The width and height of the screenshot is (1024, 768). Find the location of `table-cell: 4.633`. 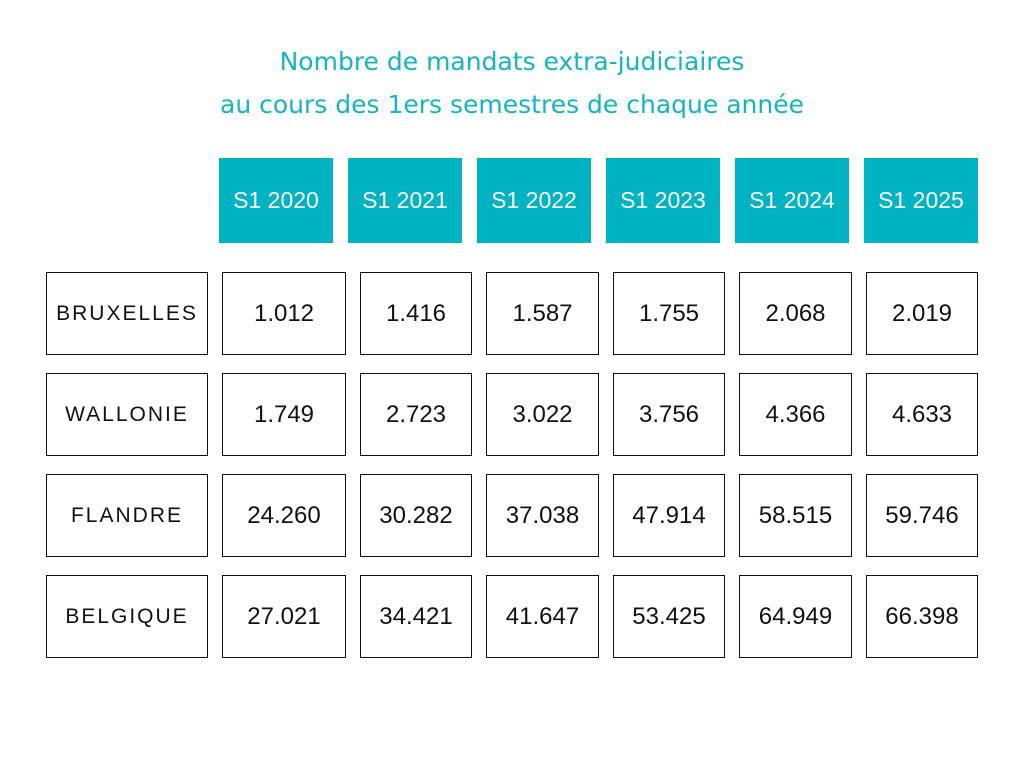

table-cell: 4.633 is located at coordinates (922, 414).